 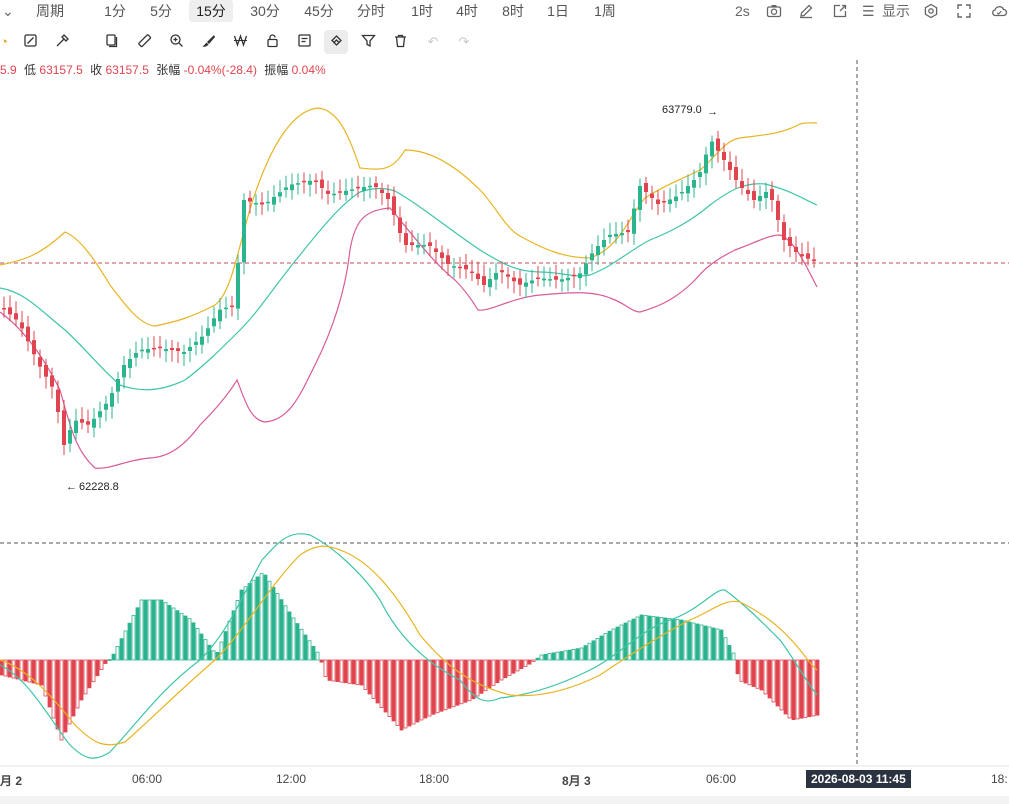 I want to click on display-menu-icon: ☰, so click(x=868, y=11).